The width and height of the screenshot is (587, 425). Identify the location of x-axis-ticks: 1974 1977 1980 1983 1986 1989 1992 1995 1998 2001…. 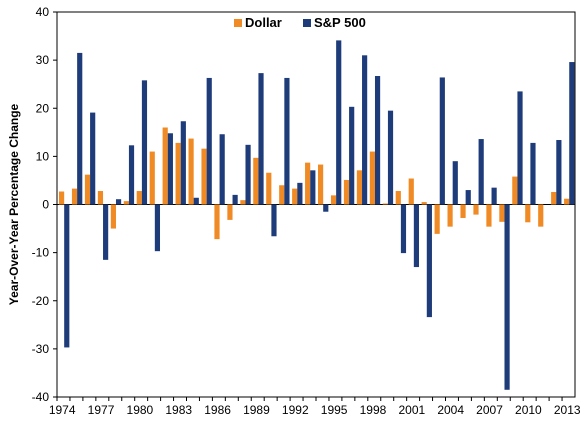
(315, 407).